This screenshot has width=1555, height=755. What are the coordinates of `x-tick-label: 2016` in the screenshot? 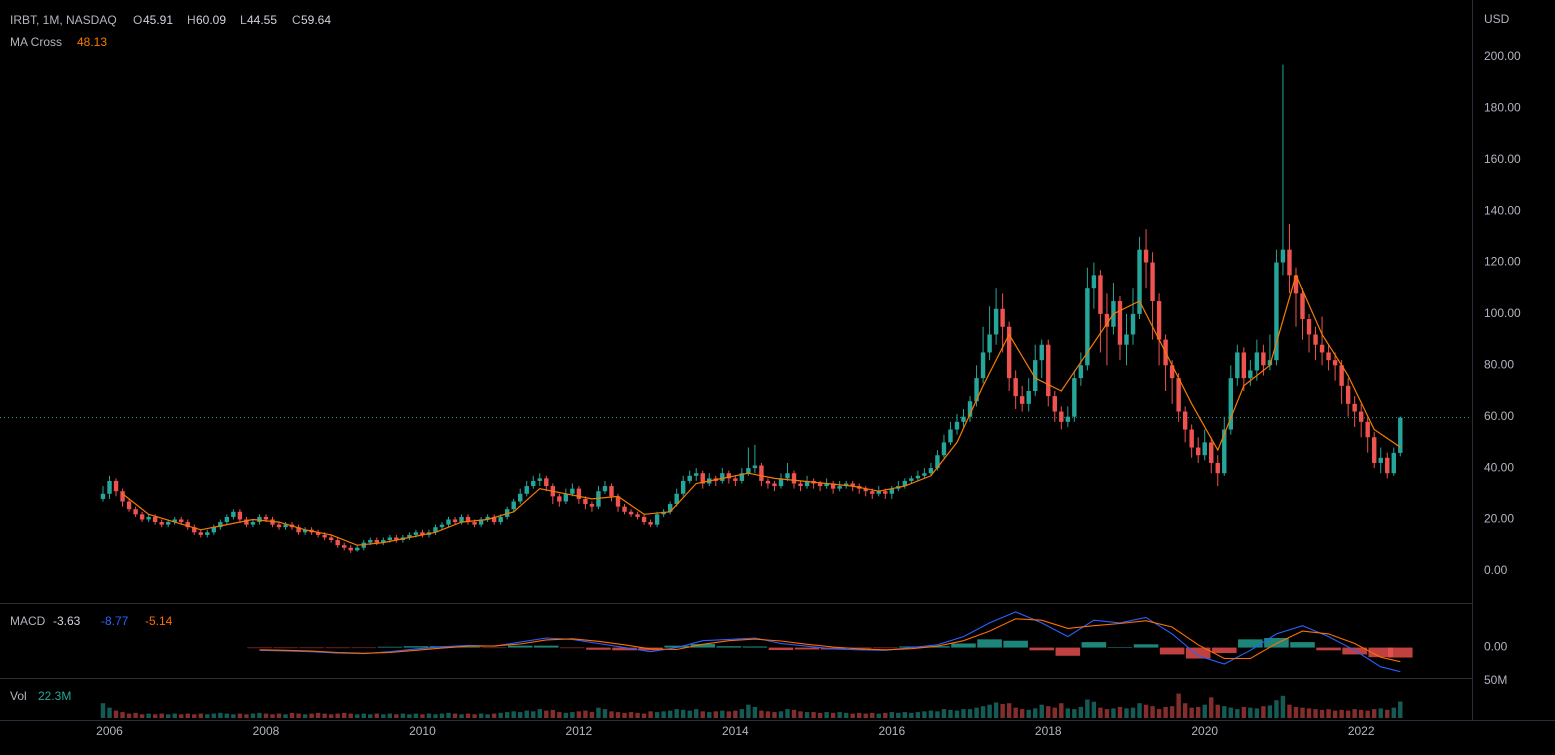 It's located at (891, 731).